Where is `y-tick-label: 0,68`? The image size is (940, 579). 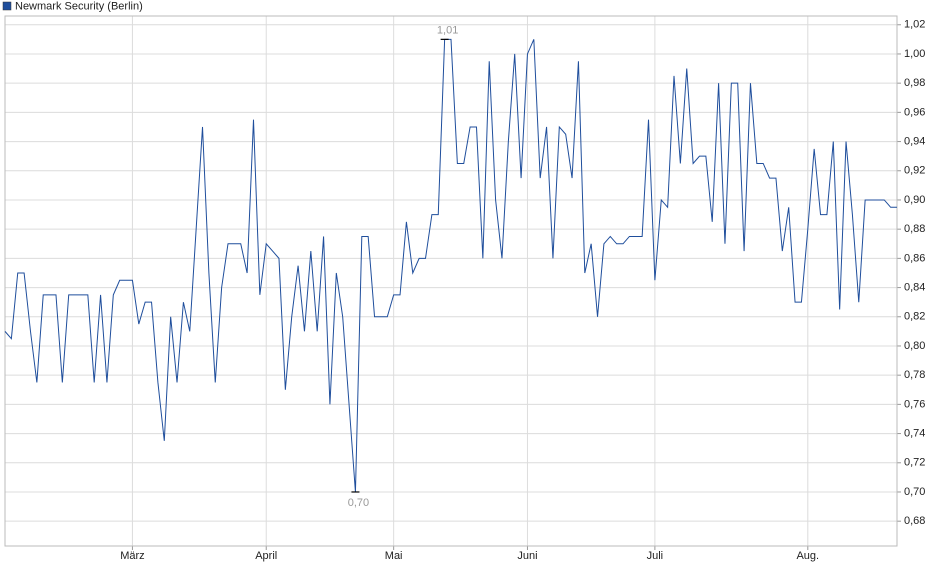 y-tick-label: 0,68 is located at coordinates (914, 521).